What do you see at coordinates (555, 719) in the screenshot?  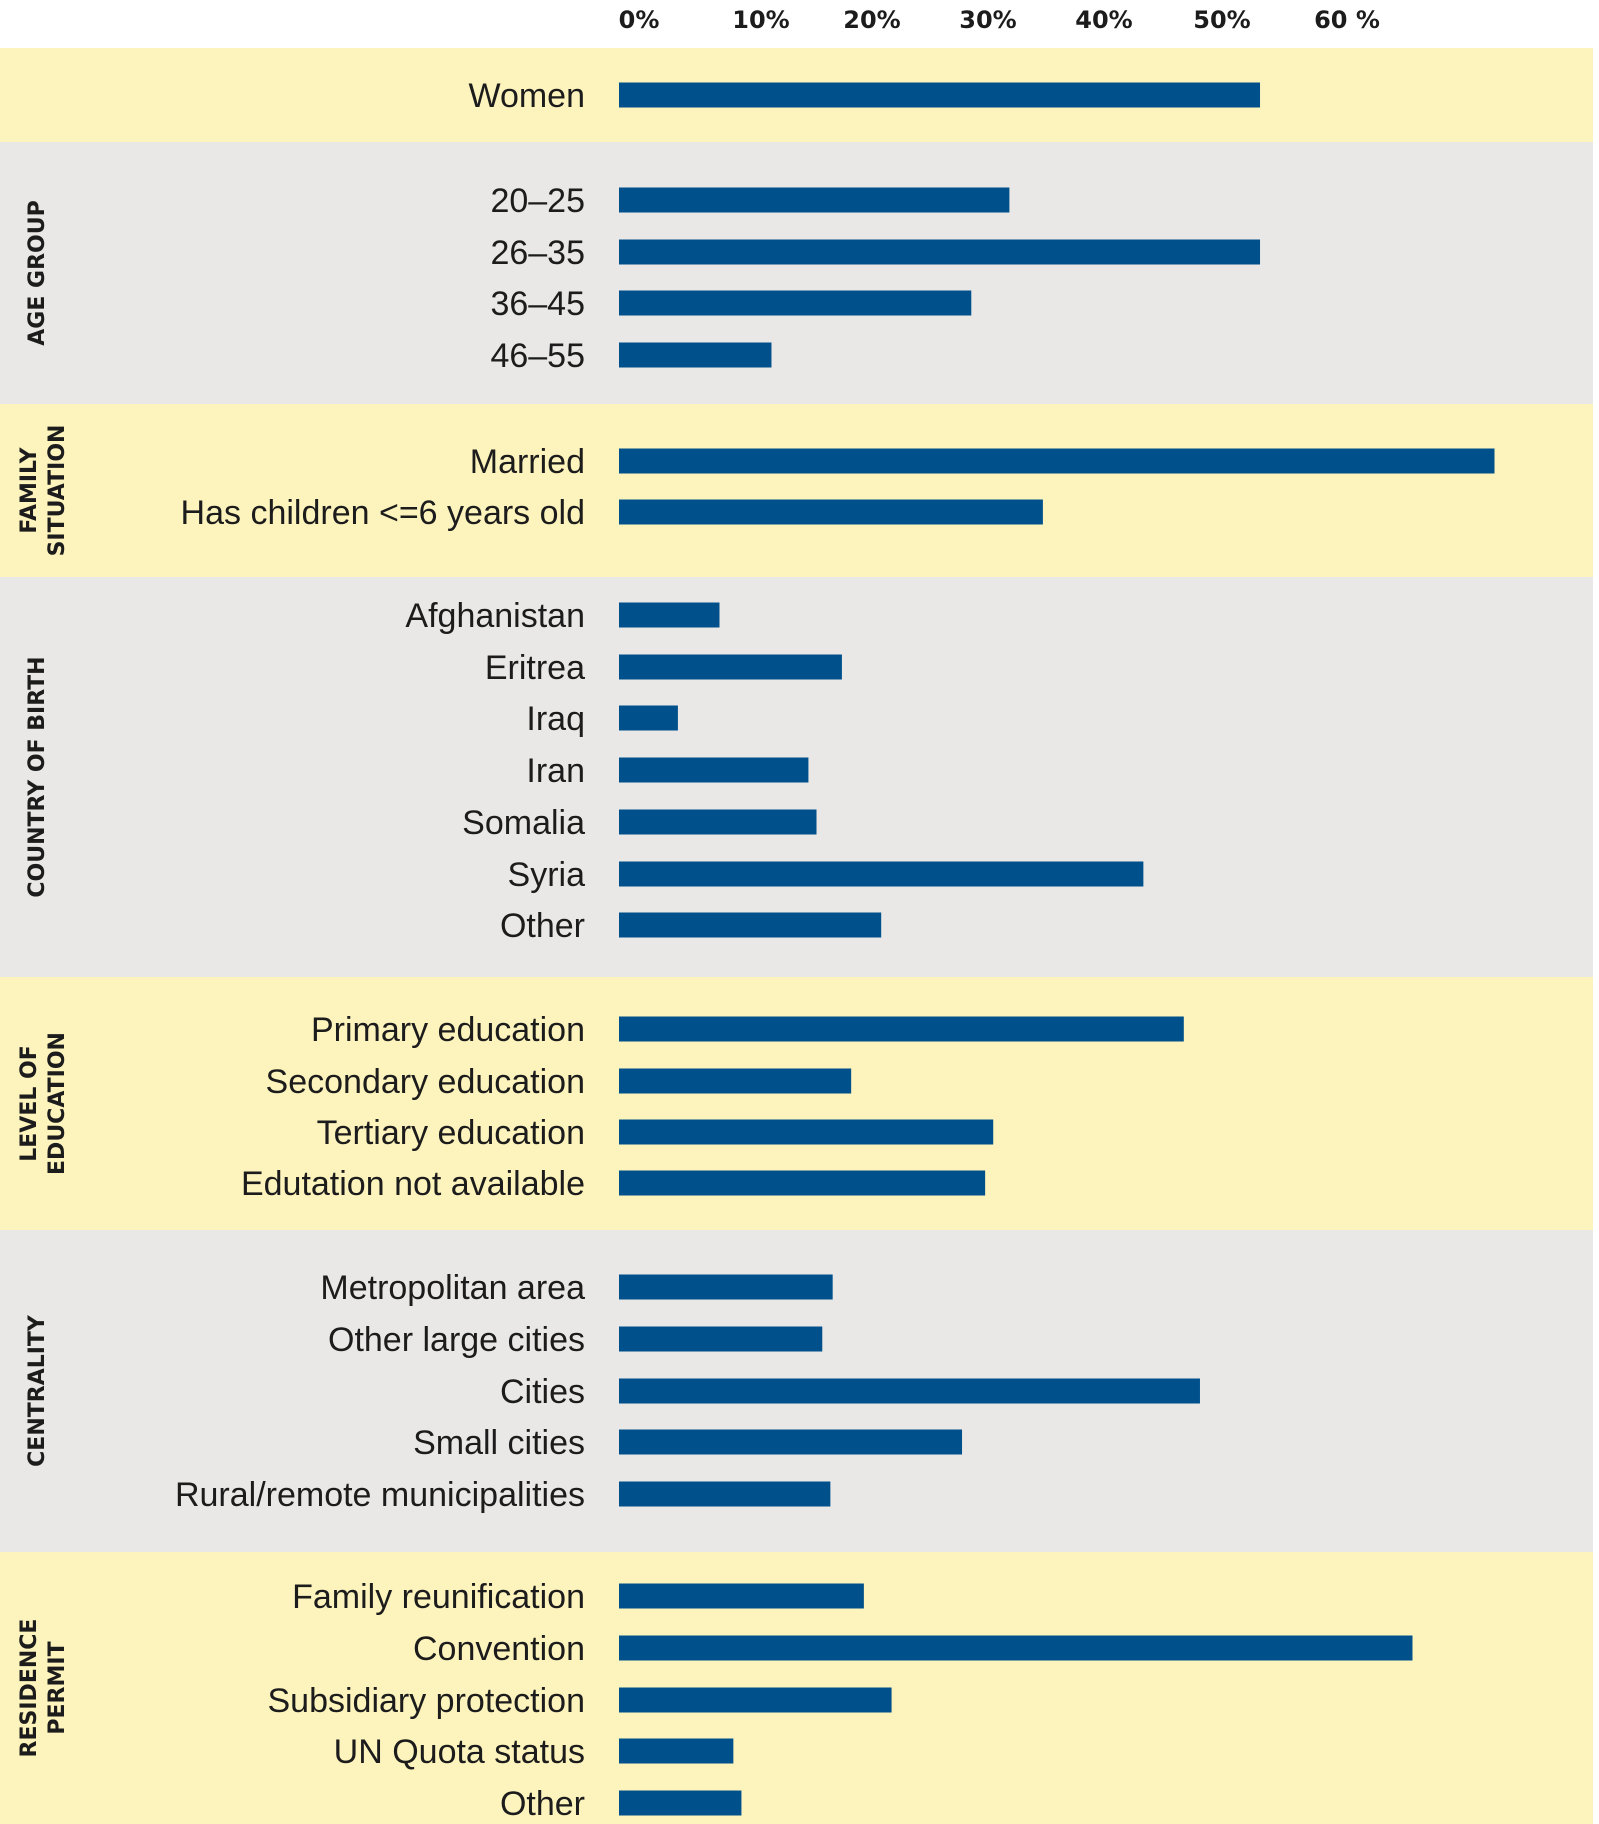 I see `category-label: Iraq` at bounding box center [555, 719].